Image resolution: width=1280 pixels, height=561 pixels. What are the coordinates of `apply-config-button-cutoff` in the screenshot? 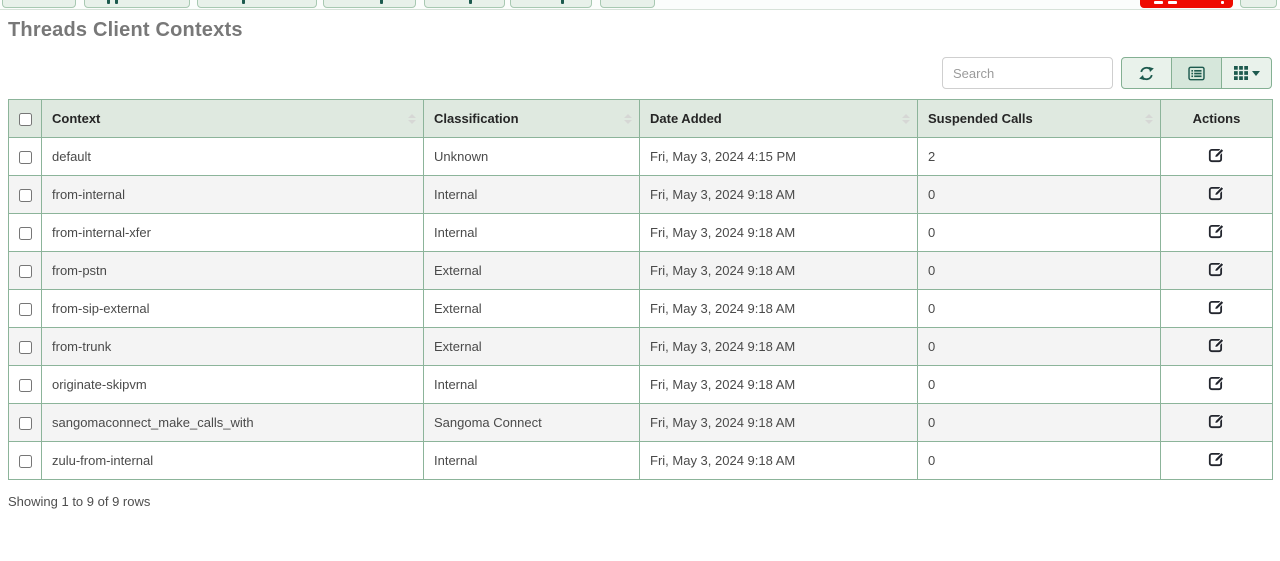 It's located at (1186, 4).